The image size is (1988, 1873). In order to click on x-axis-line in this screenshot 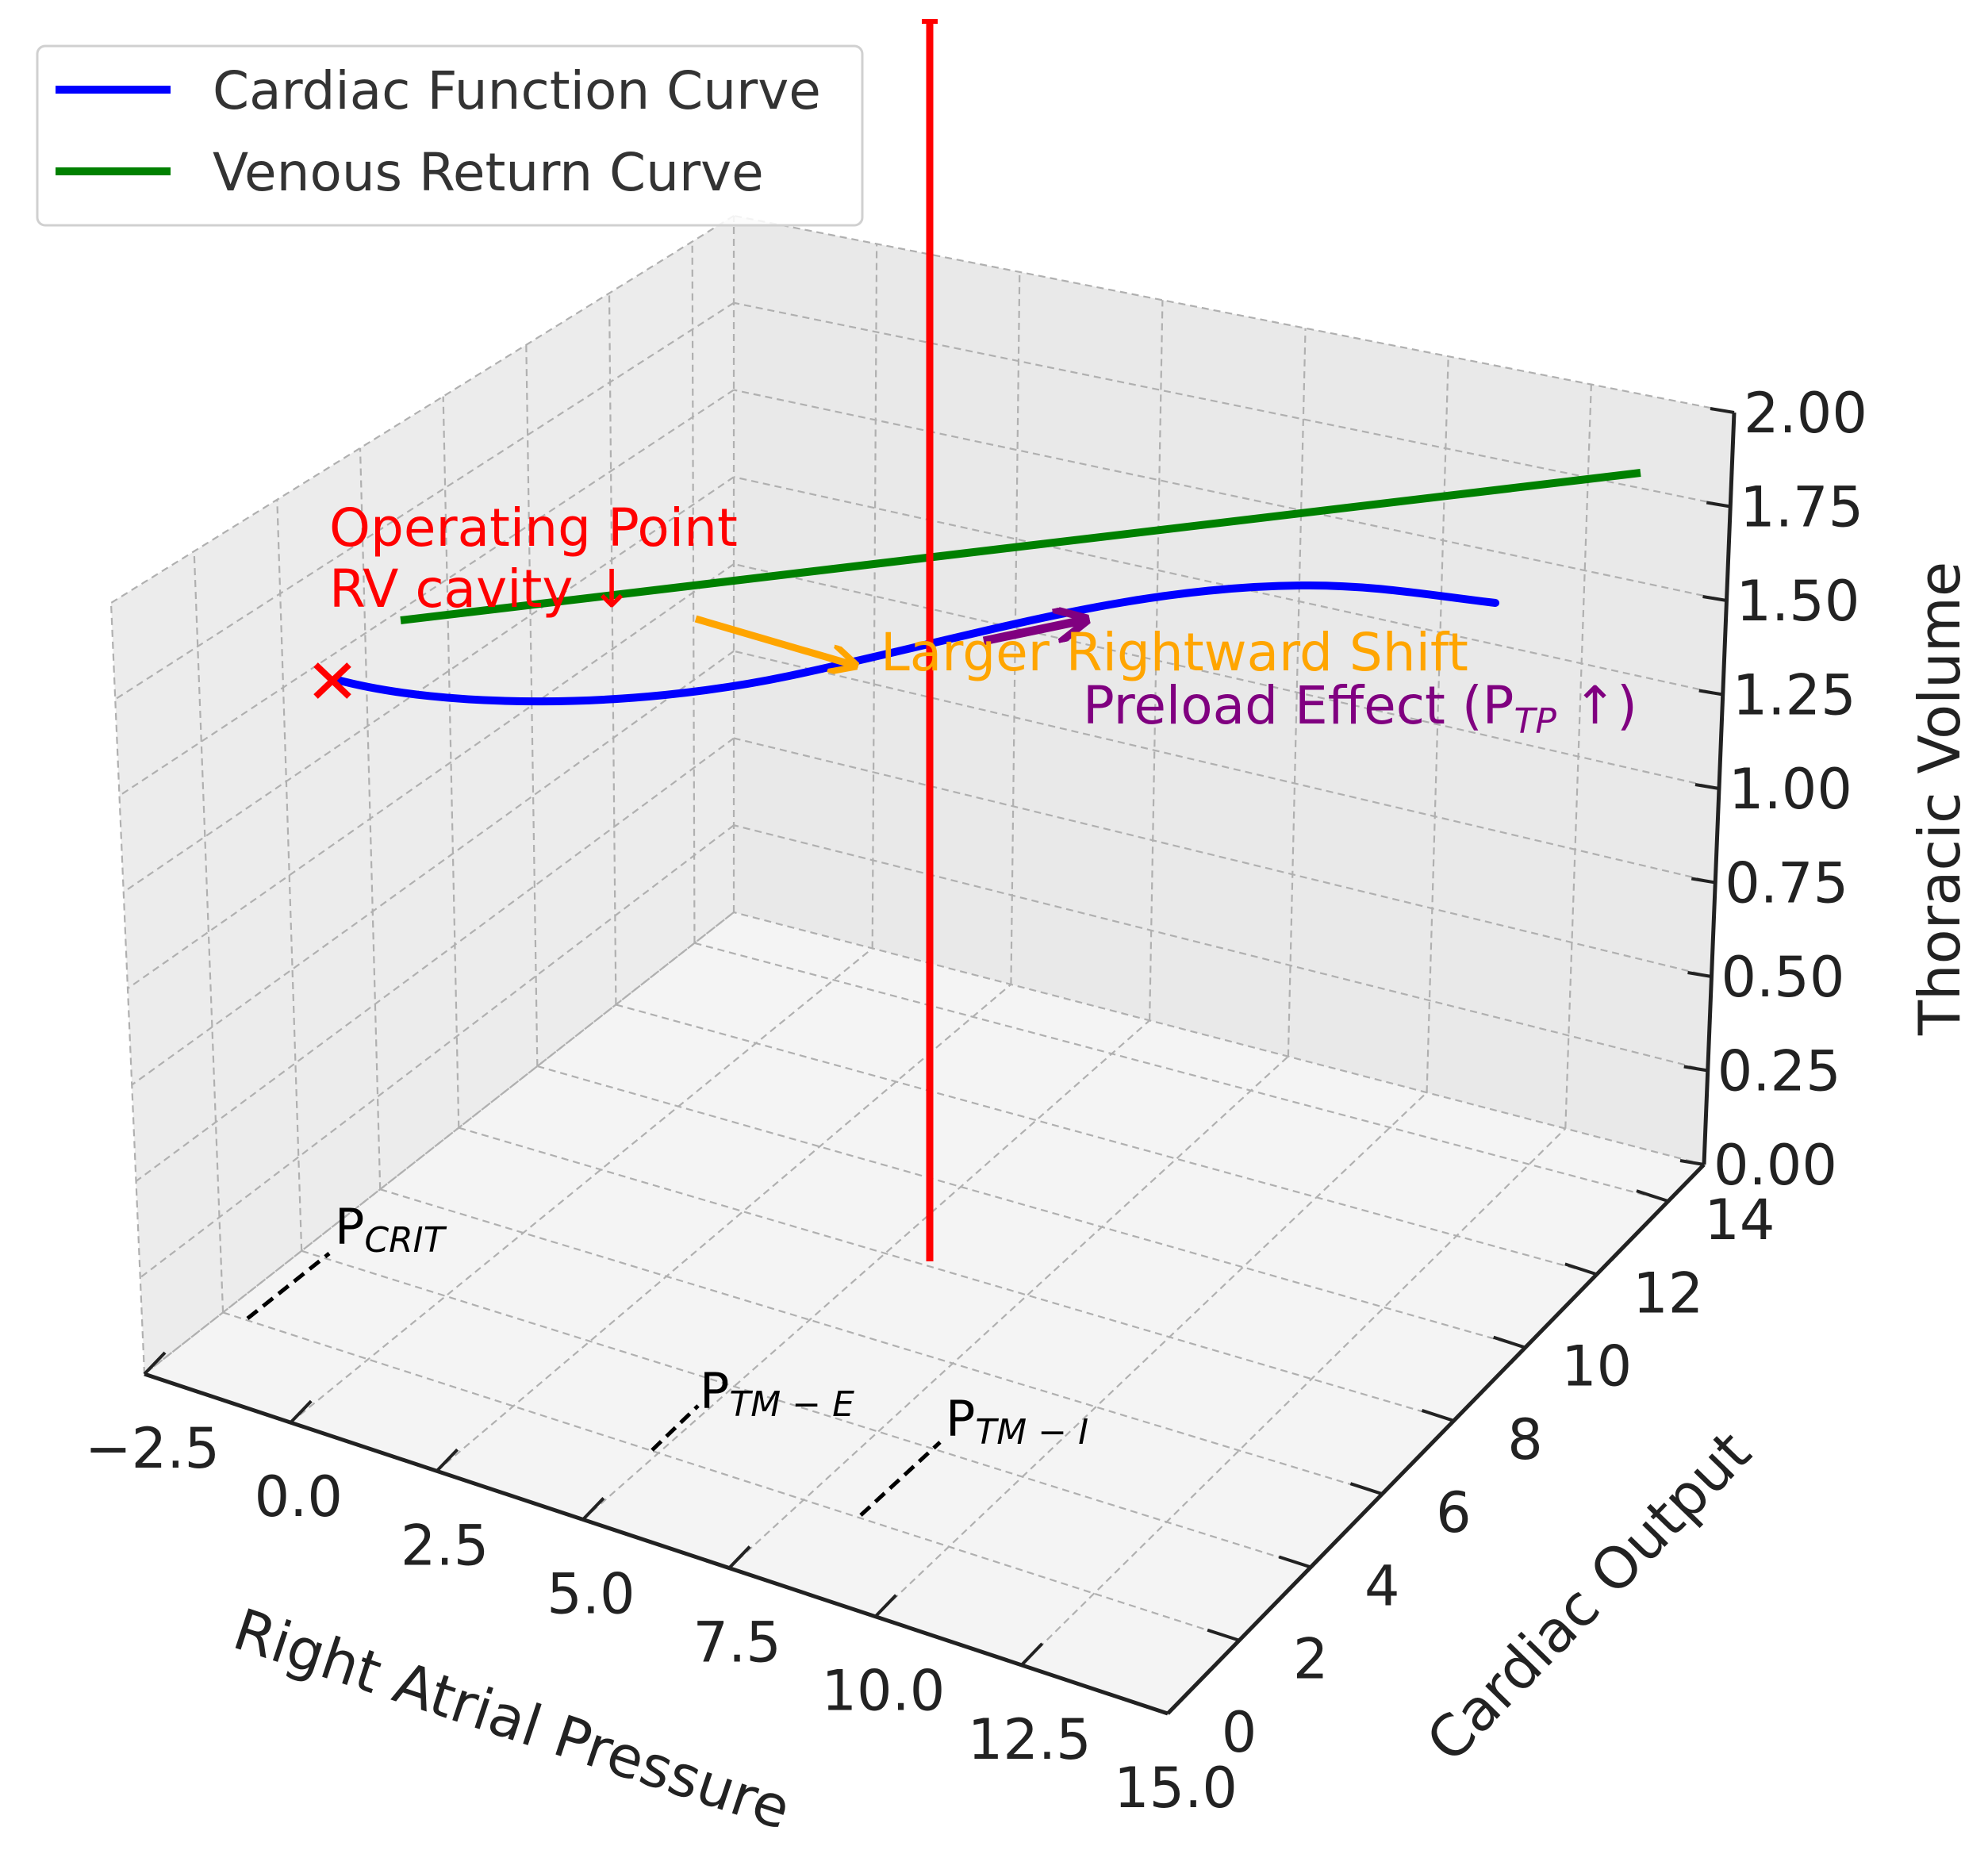, I will do `click(657, 1544)`.